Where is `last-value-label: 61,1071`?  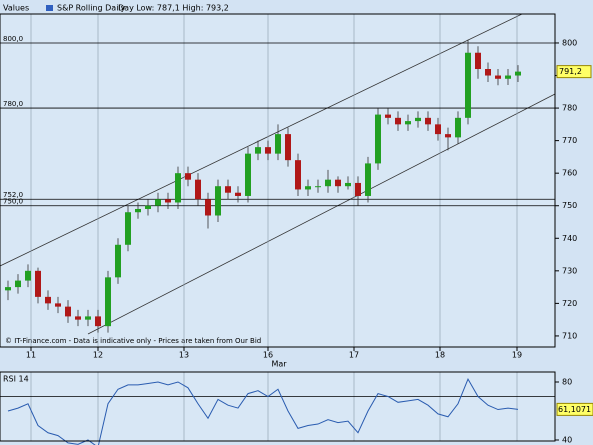 last-value-label: 61,1071 is located at coordinates (574, 409).